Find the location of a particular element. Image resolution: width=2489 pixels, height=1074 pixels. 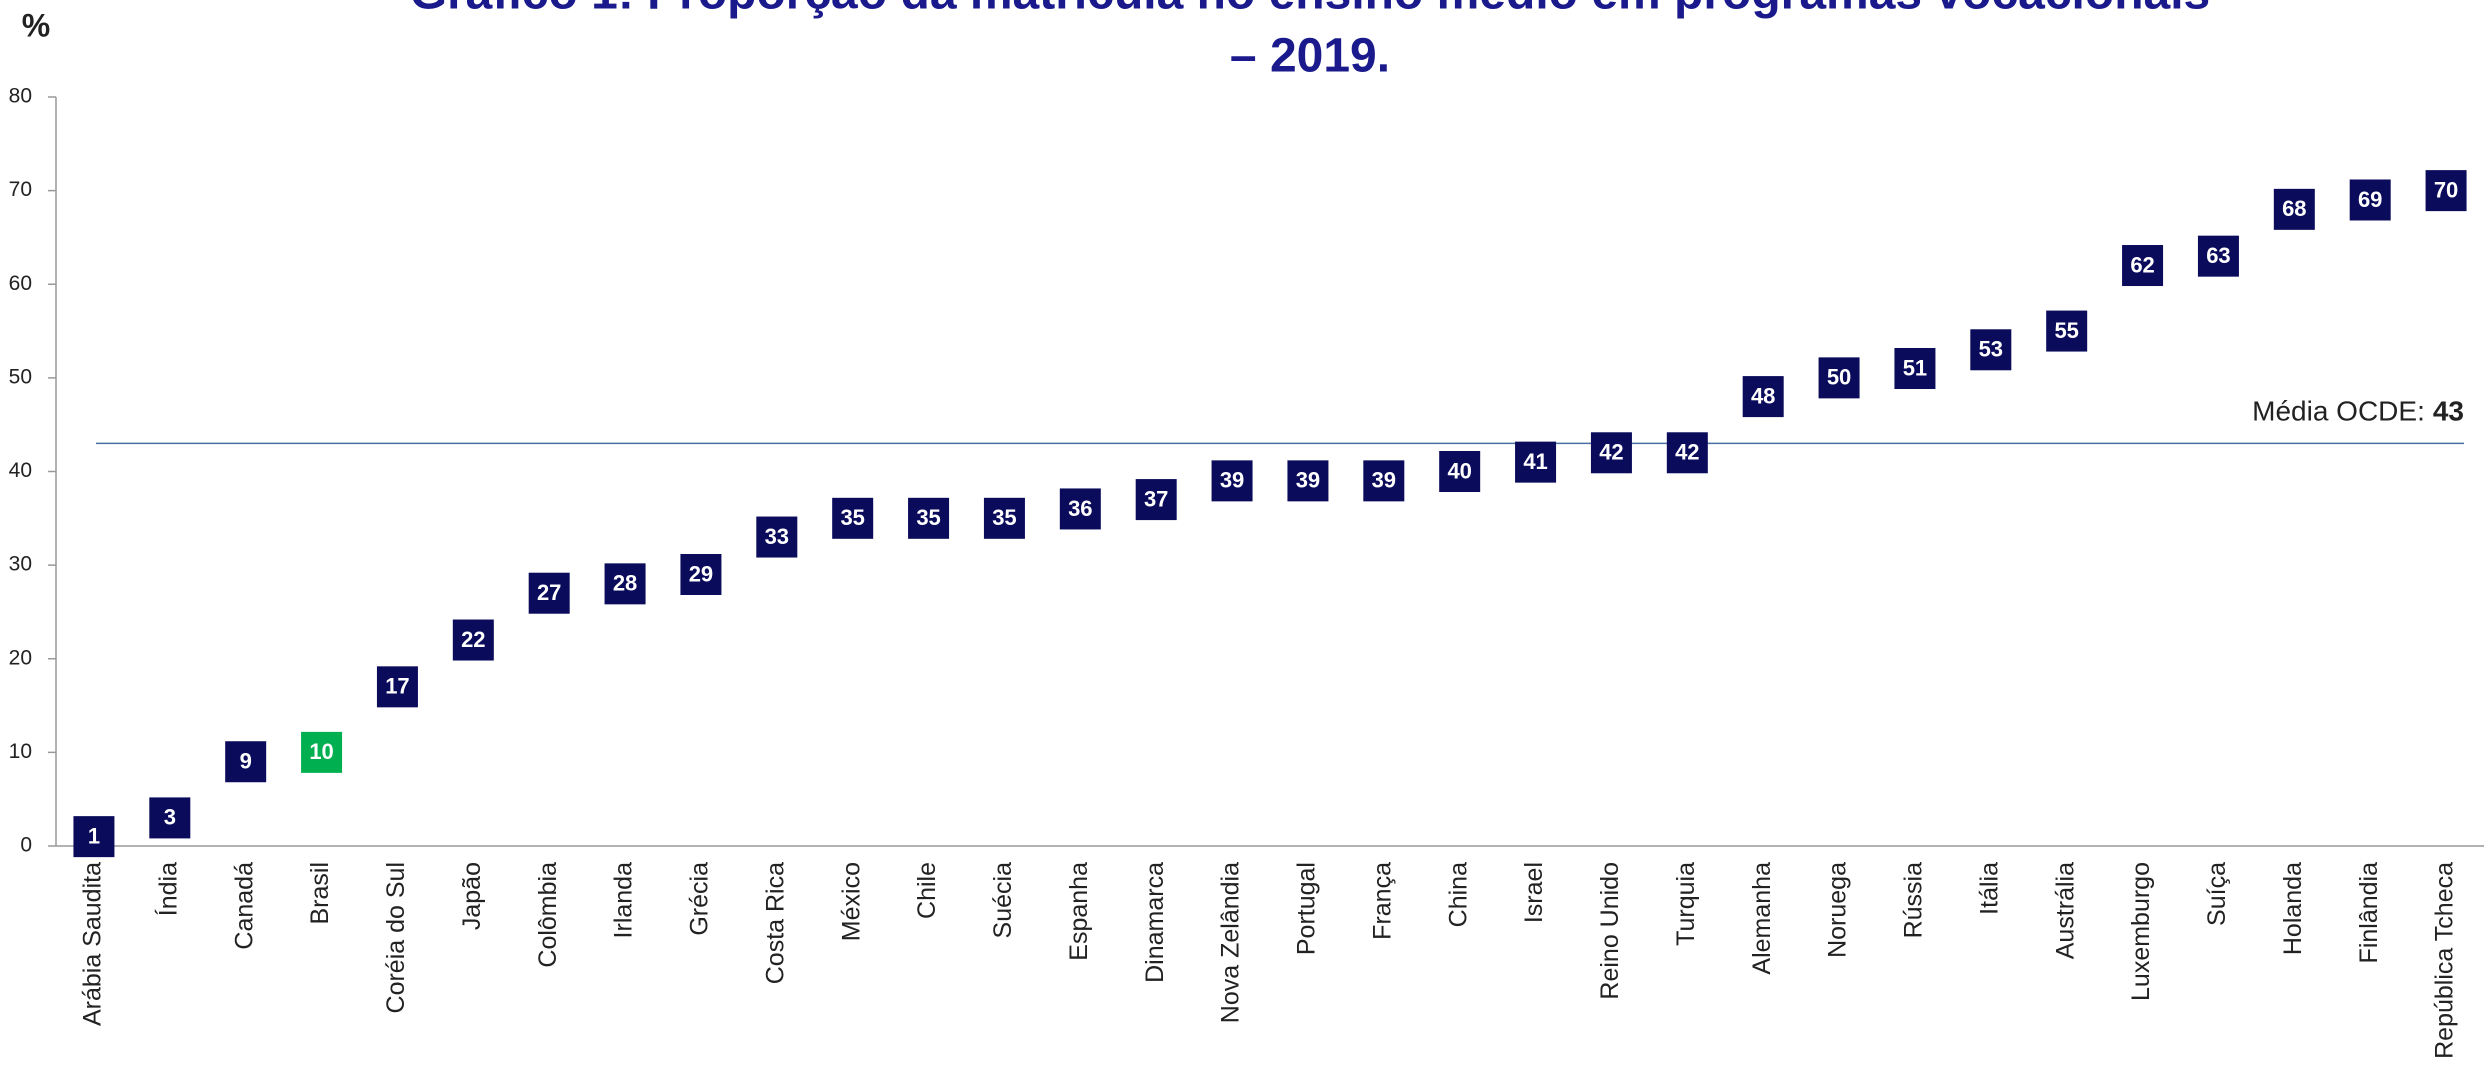

x-tick-label: Colômbia is located at coordinates (548, 915).